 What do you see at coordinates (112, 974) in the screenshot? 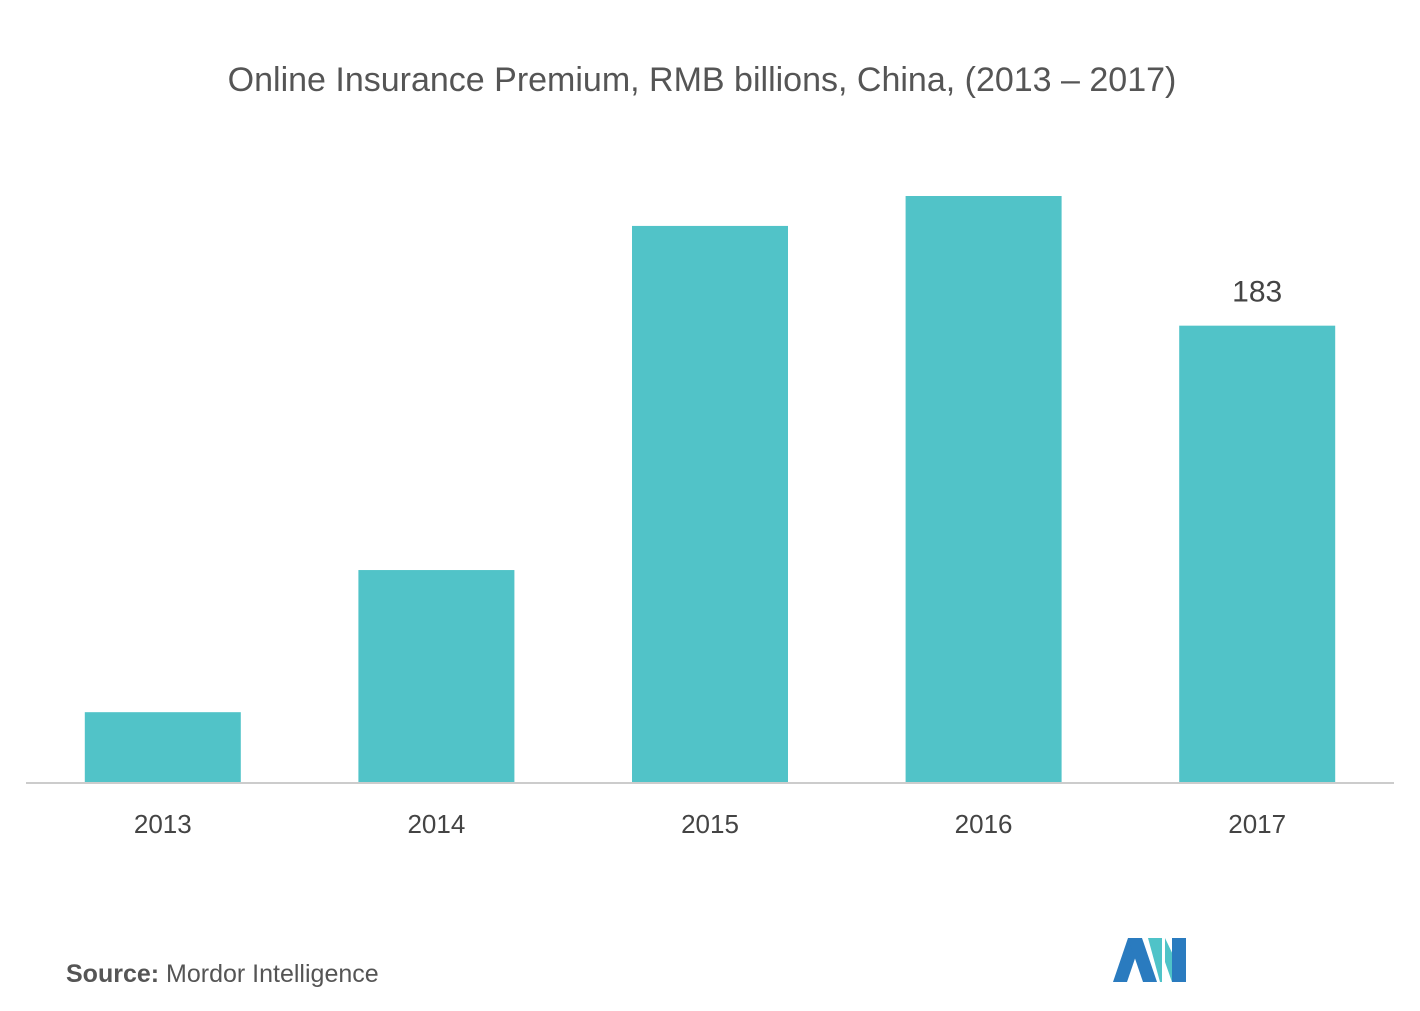
I see `source-label: Source:` at bounding box center [112, 974].